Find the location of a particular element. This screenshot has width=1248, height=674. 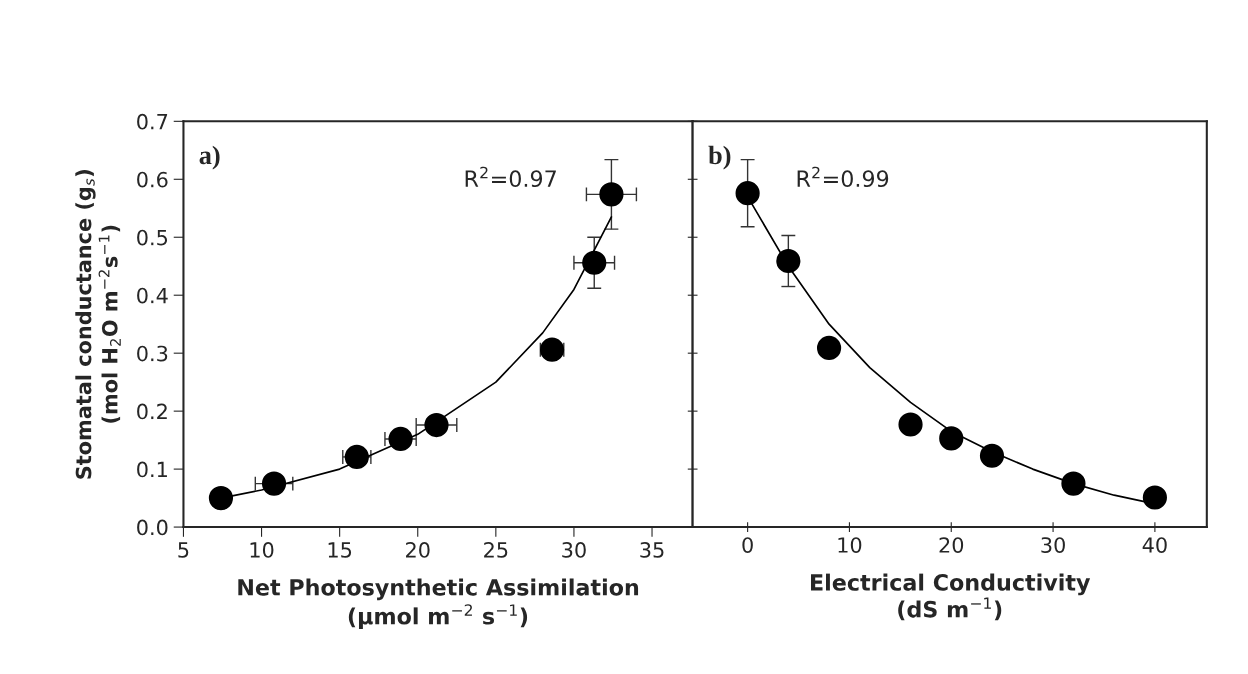

x-tick-label: 25 is located at coordinates (496, 550).